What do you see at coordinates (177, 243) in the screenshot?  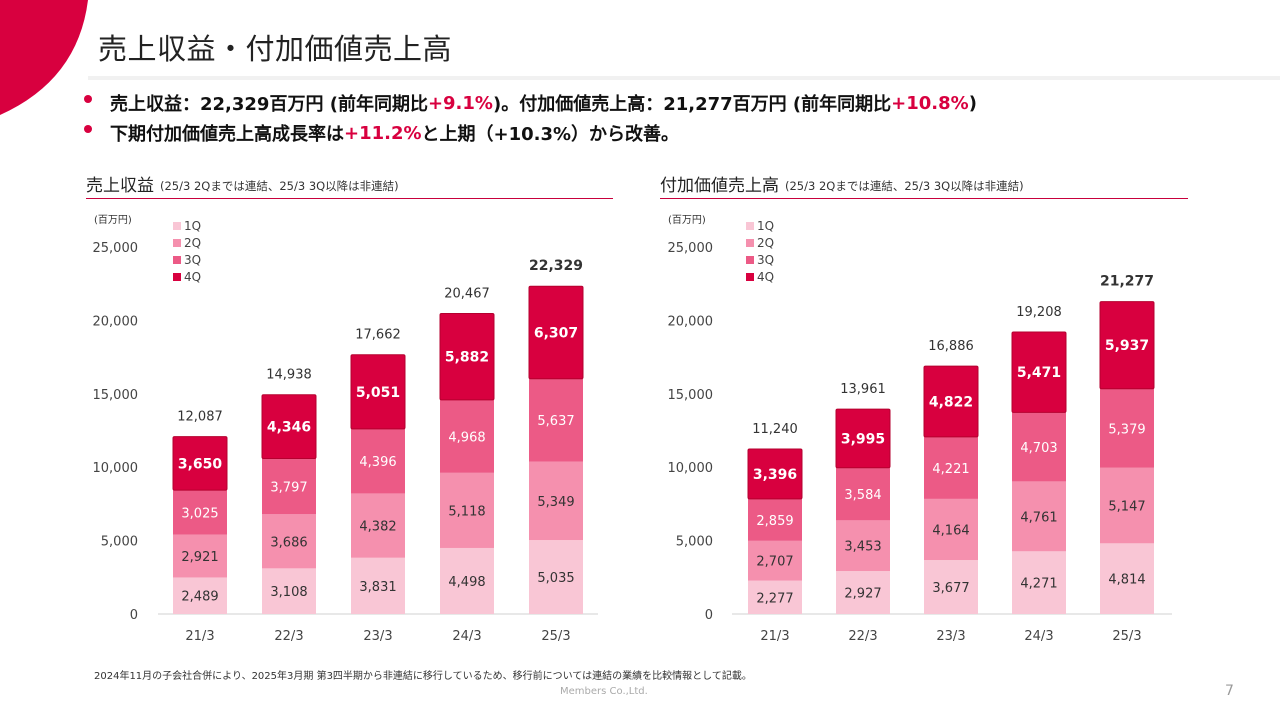 I see `legend-swatch-2q` at bounding box center [177, 243].